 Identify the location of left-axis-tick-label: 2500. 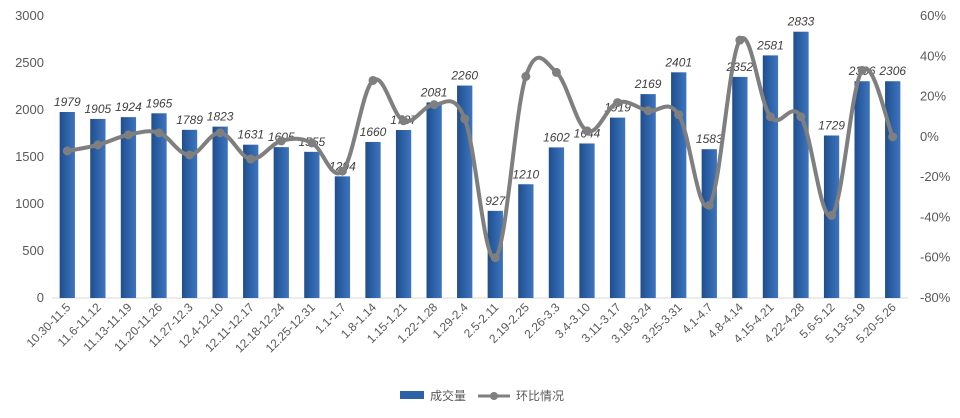
(29, 62).